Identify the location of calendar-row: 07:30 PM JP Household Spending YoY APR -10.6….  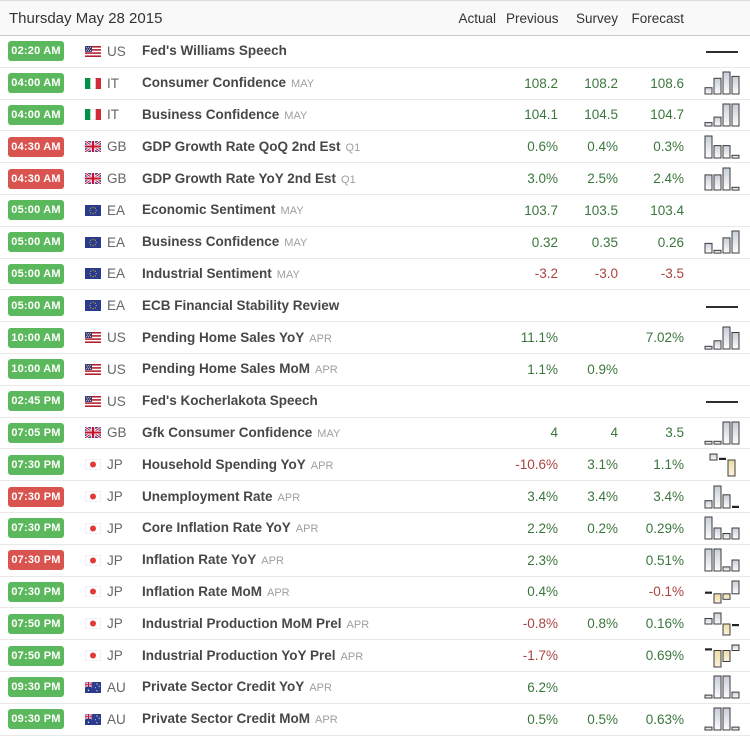
(375, 465).